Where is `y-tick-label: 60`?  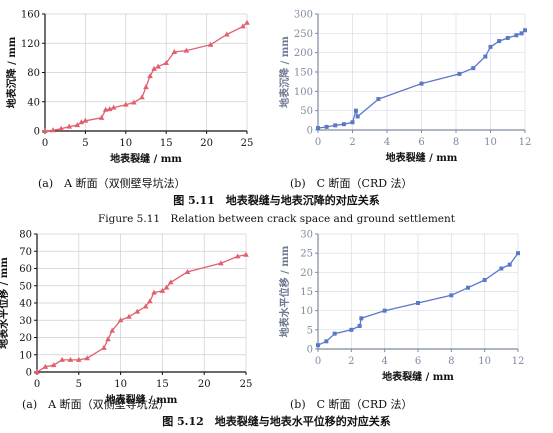 y-tick-label: 60 is located at coordinates (25, 269).